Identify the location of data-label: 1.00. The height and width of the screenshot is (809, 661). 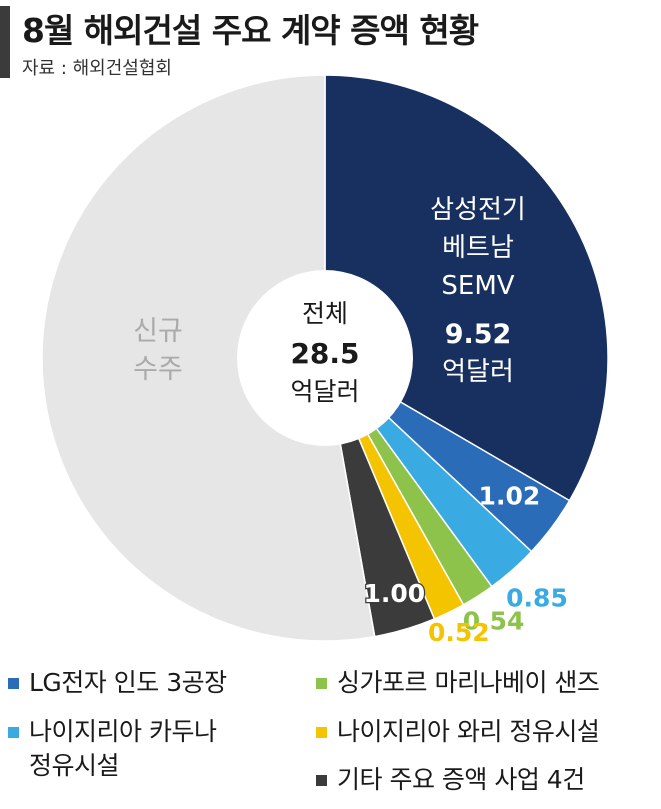
(394, 593).